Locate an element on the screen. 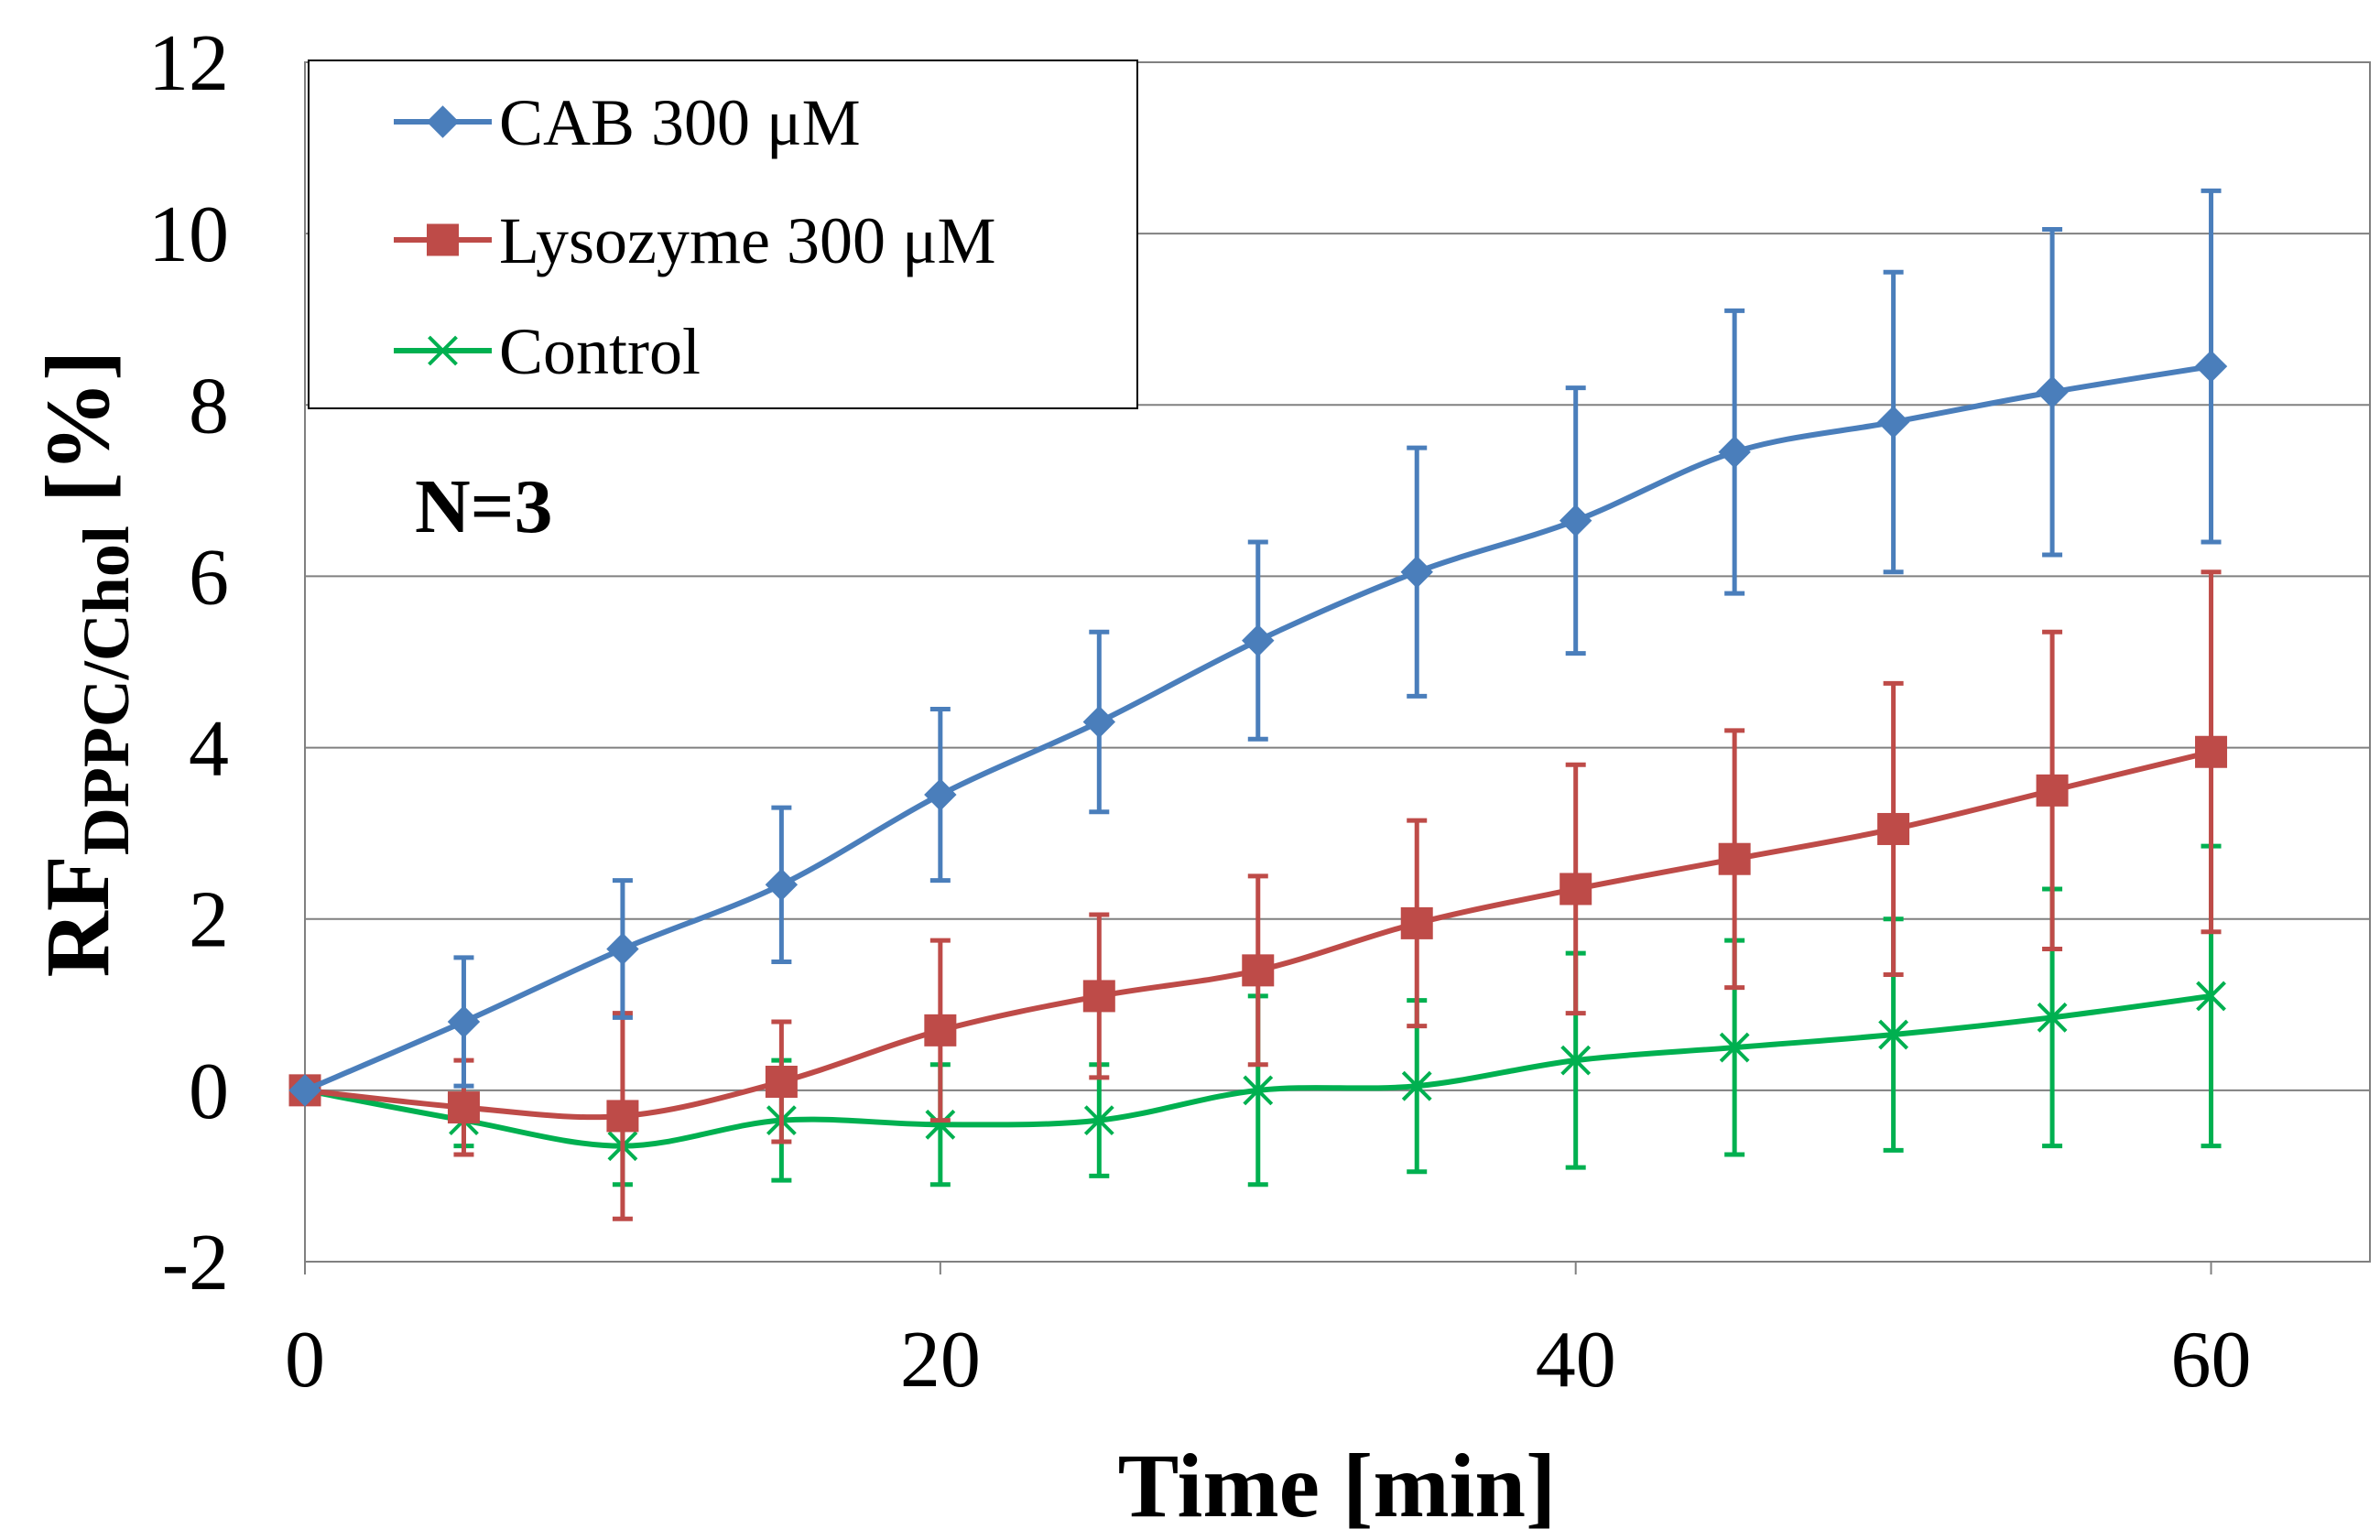 Image resolution: width=2380 pixels, height=1540 pixels. legend-label: Lysozyme 300 μM is located at coordinates (747, 240).